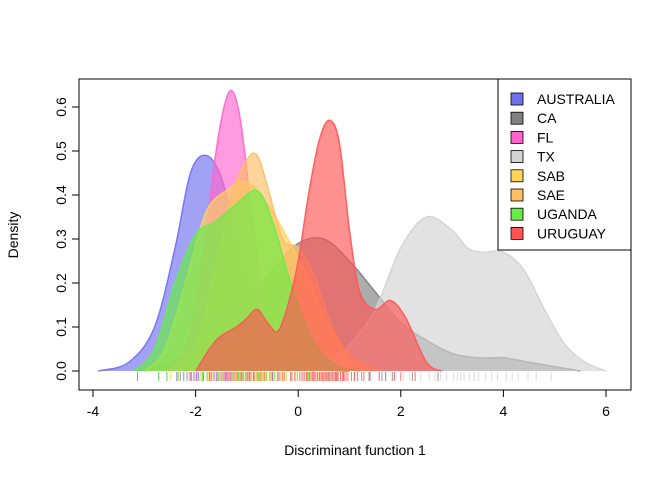 Image resolution: width=672 pixels, height=480 pixels. Describe the element at coordinates (61, 327) in the screenshot. I see `y-tick-label: 0.1` at that location.